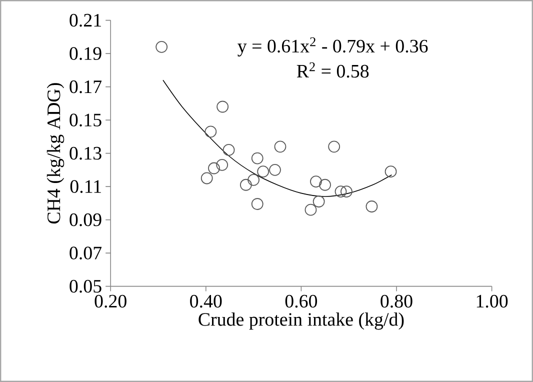 This screenshot has width=533, height=382. Describe the element at coordinates (277, 138) in the screenshot. I see `line-series` at that location.